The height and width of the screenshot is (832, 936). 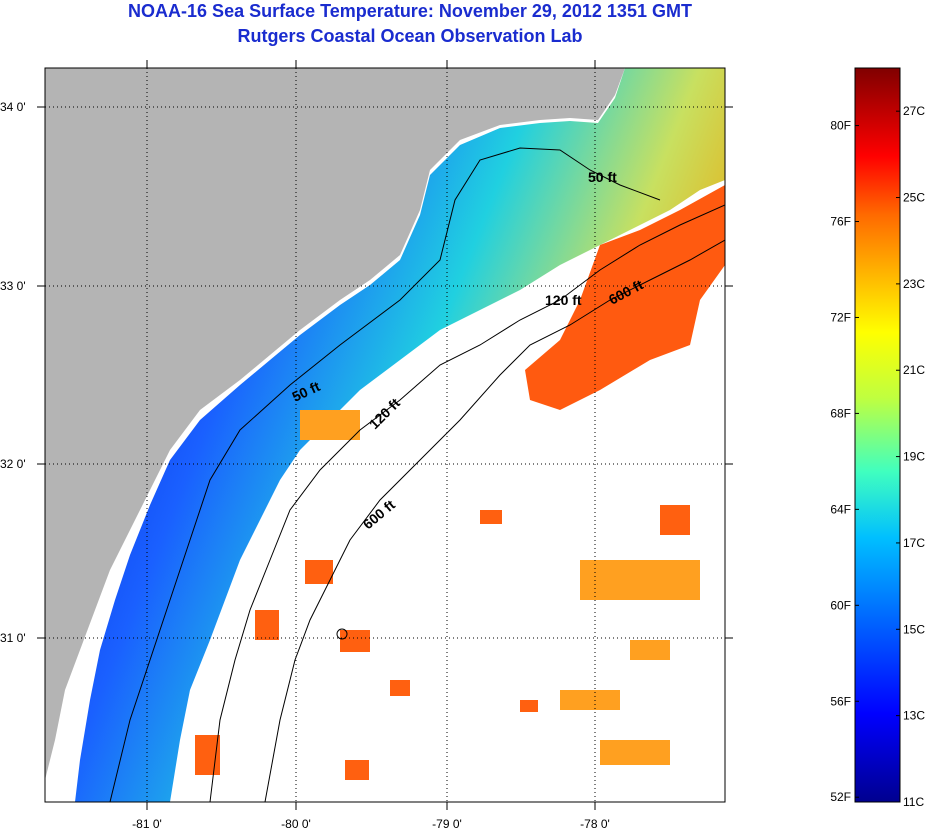 I want to click on contour-label-50ft-north: 50 ft, so click(x=602, y=177).